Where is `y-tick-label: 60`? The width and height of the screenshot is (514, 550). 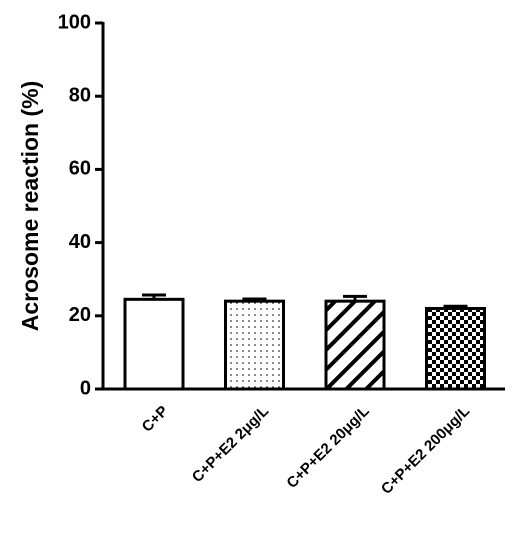 y-tick-label: 60 is located at coordinates (80, 169).